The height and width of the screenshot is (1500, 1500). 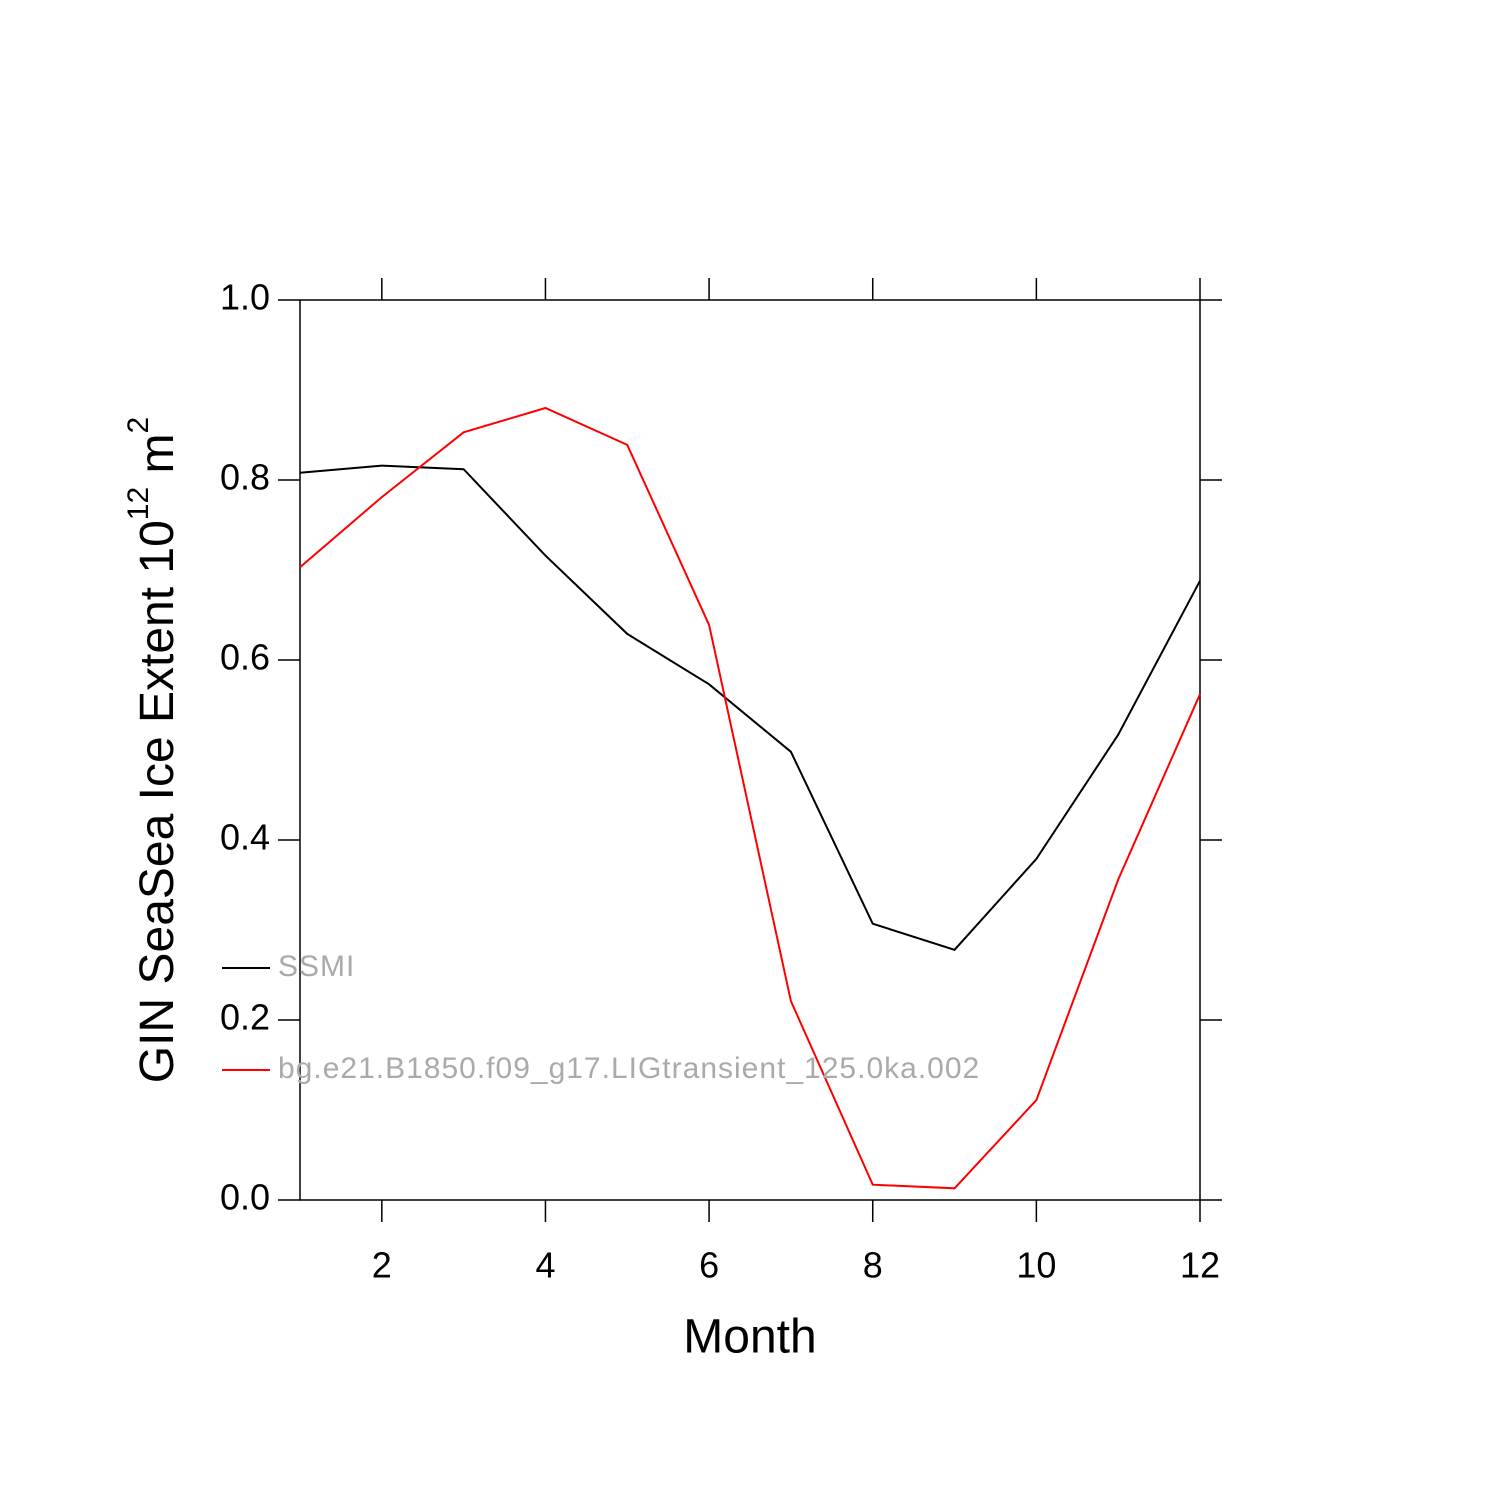 What do you see at coordinates (157, 801) in the screenshot?
I see `y-title-text: GIN SeaSea Ice Extent 10` at bounding box center [157, 801].